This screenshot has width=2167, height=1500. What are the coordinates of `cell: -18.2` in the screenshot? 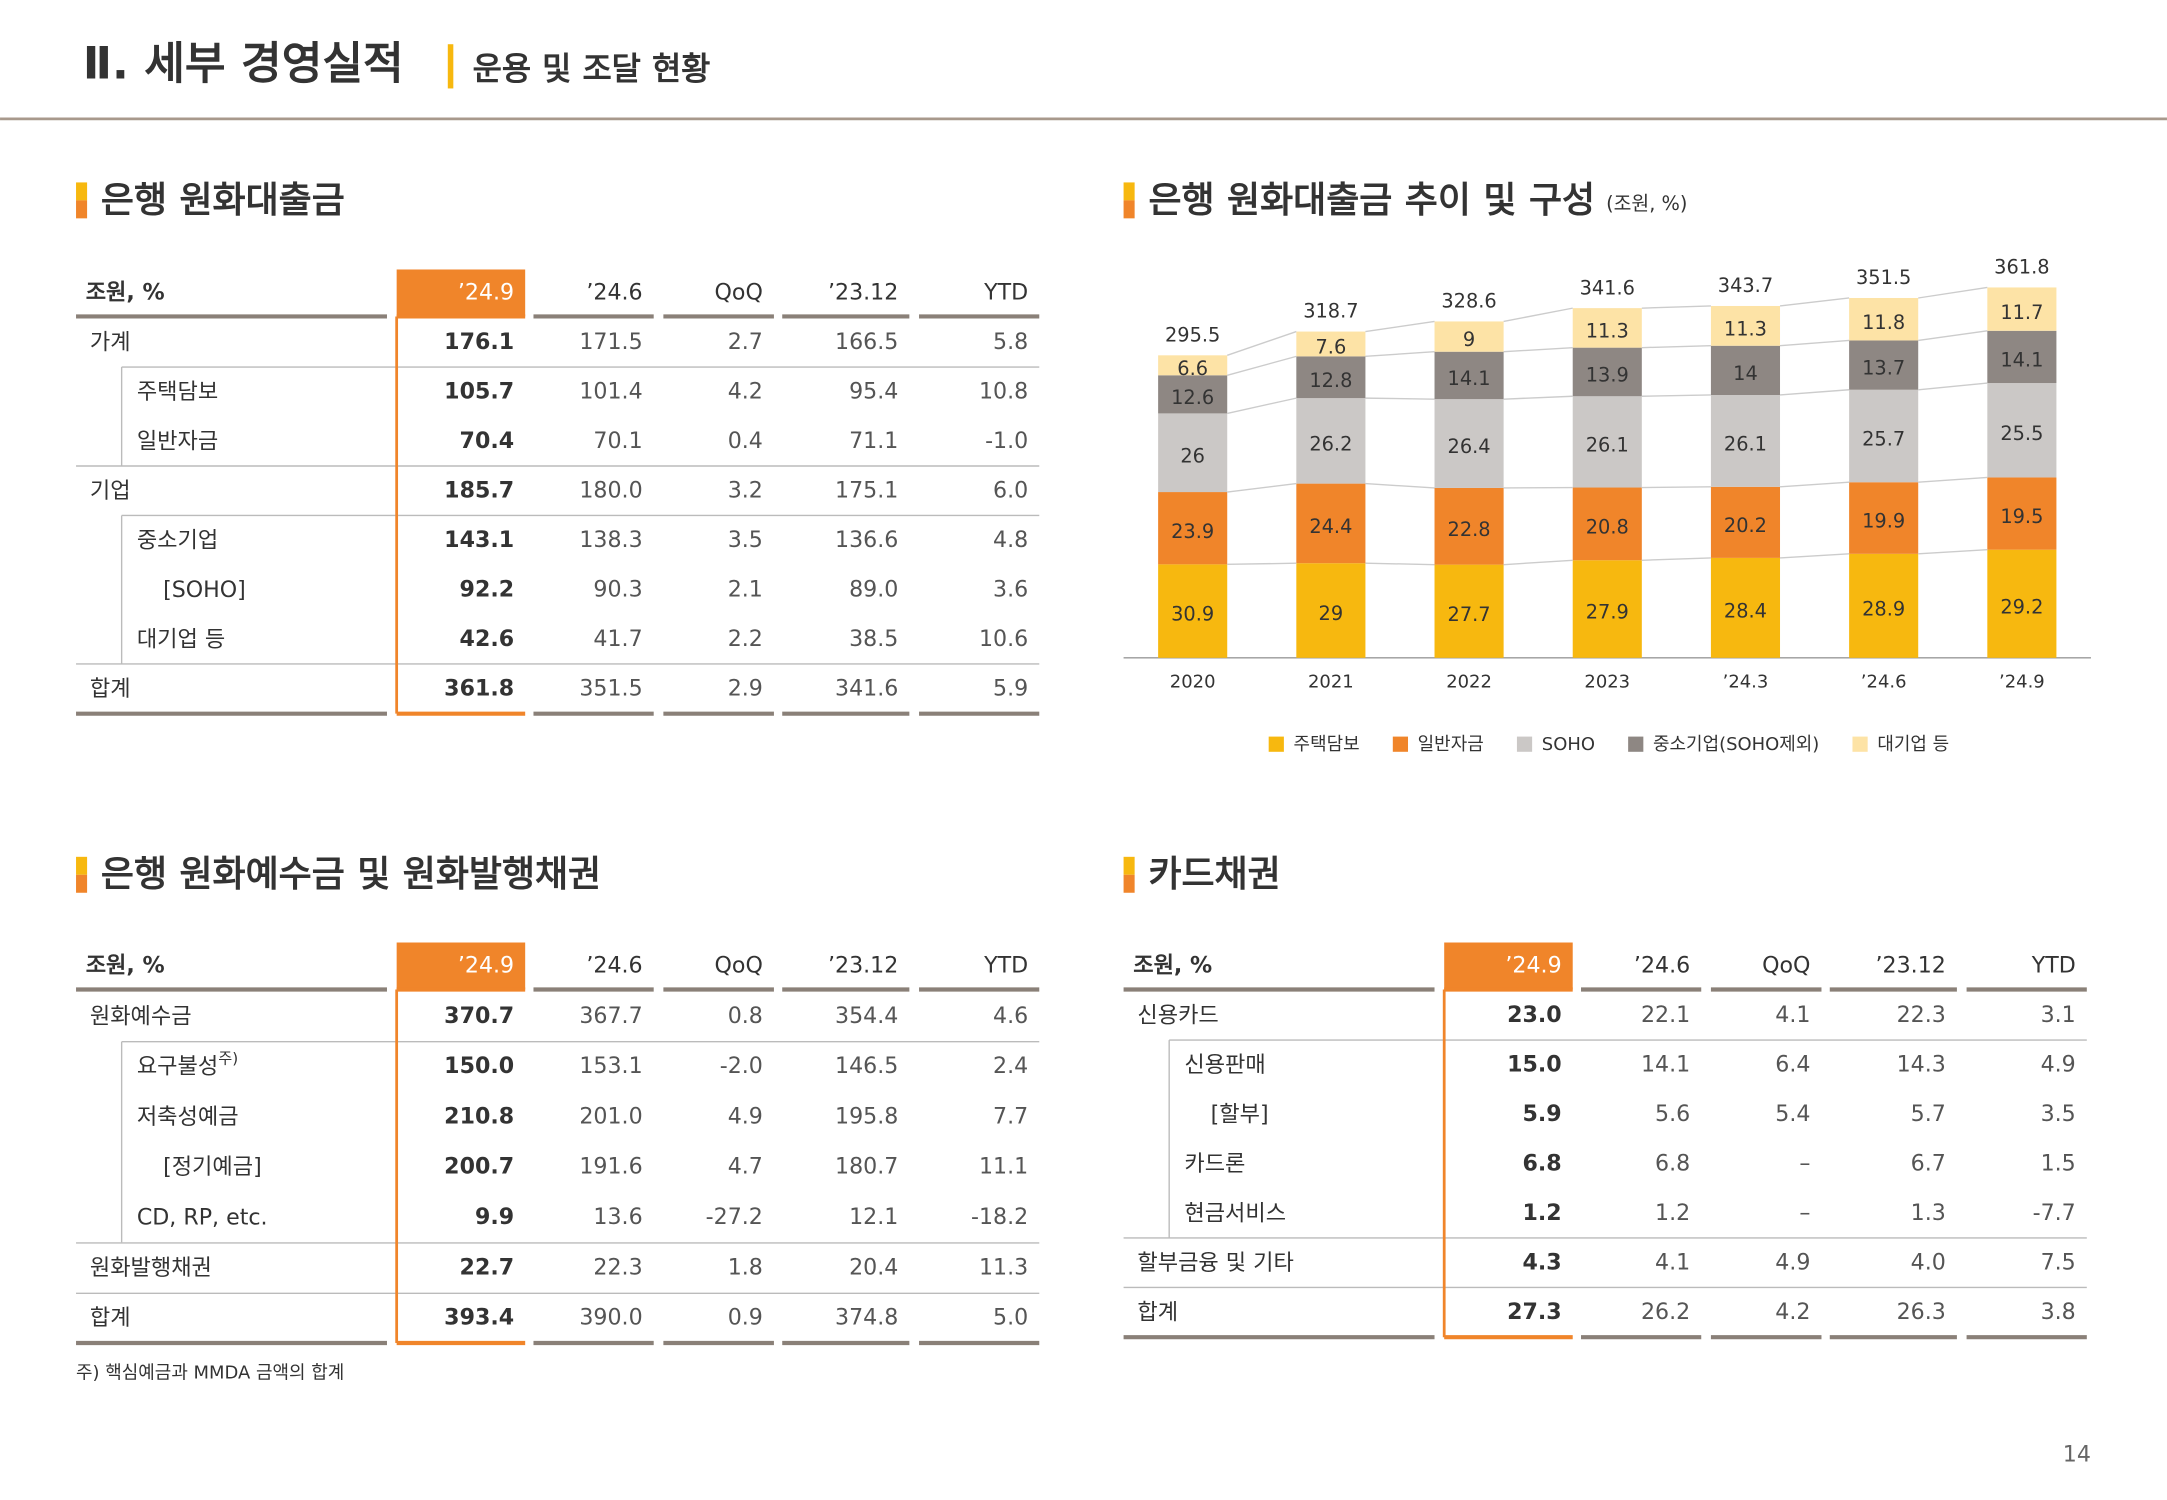 It's located at (999, 1217).